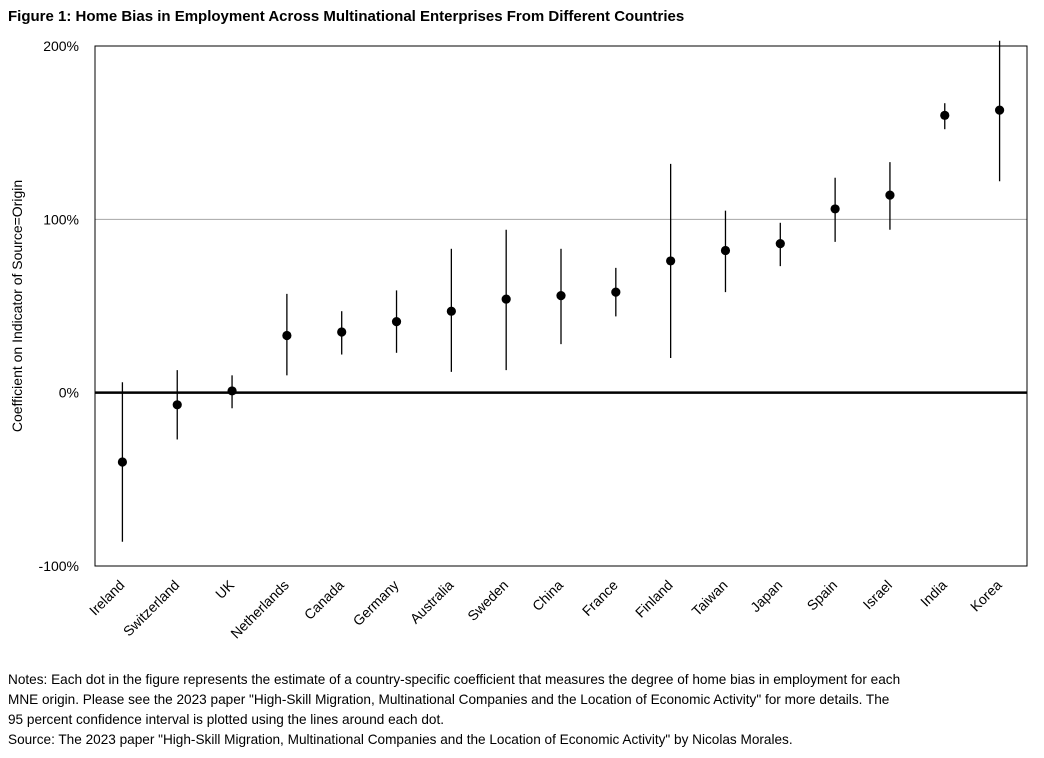 This screenshot has height=758, width=1044. I want to click on x-tick-label: Japan, so click(766, 596).